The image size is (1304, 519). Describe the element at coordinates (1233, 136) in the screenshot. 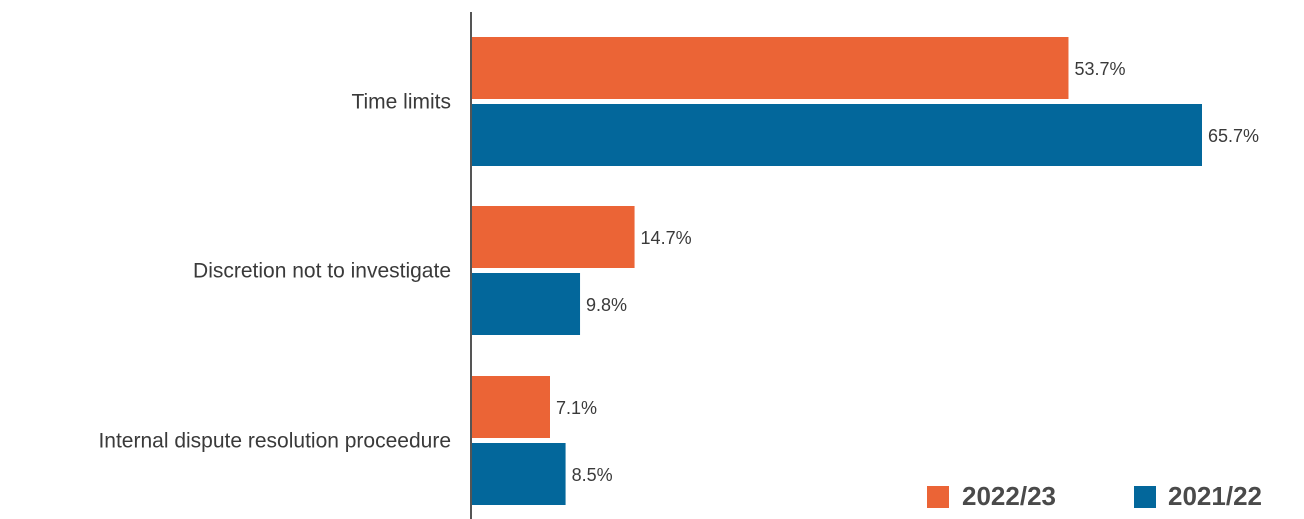

I see `value-label-time-limits-2021-22: 65.7%` at that location.